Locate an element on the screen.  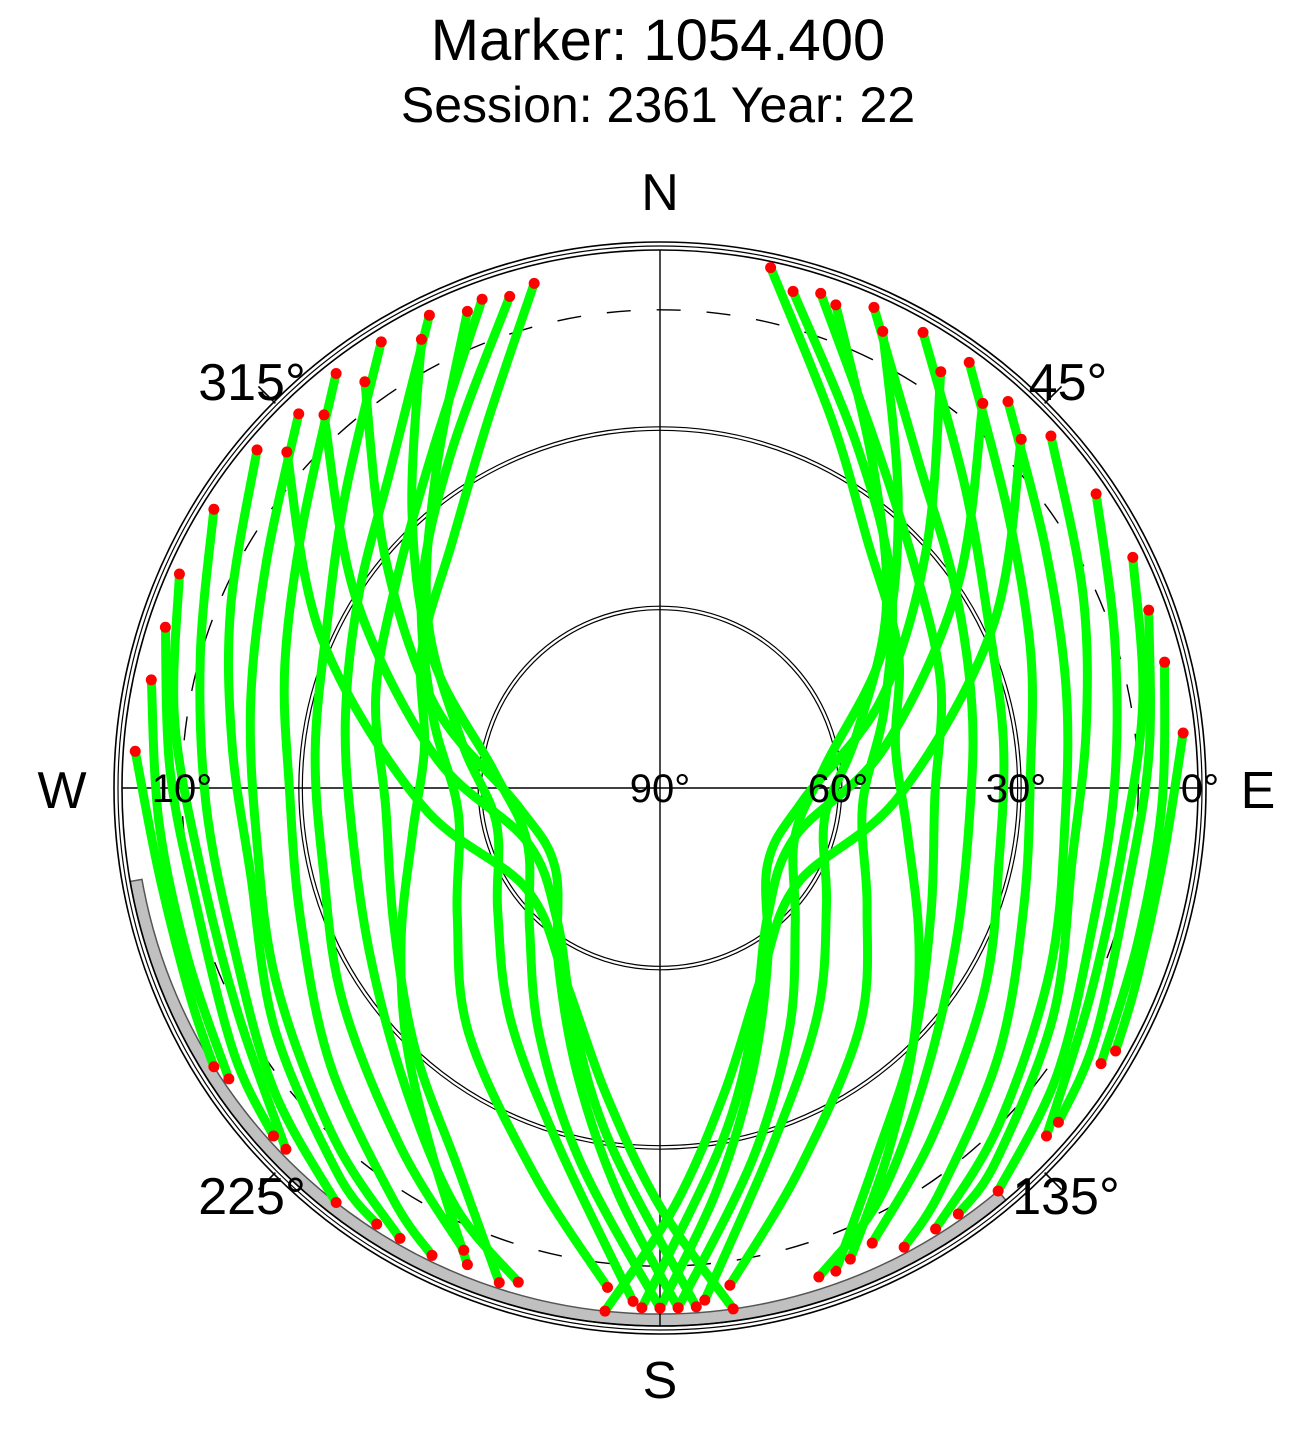
track-8-rise-point is located at coordinates (1096, 494).